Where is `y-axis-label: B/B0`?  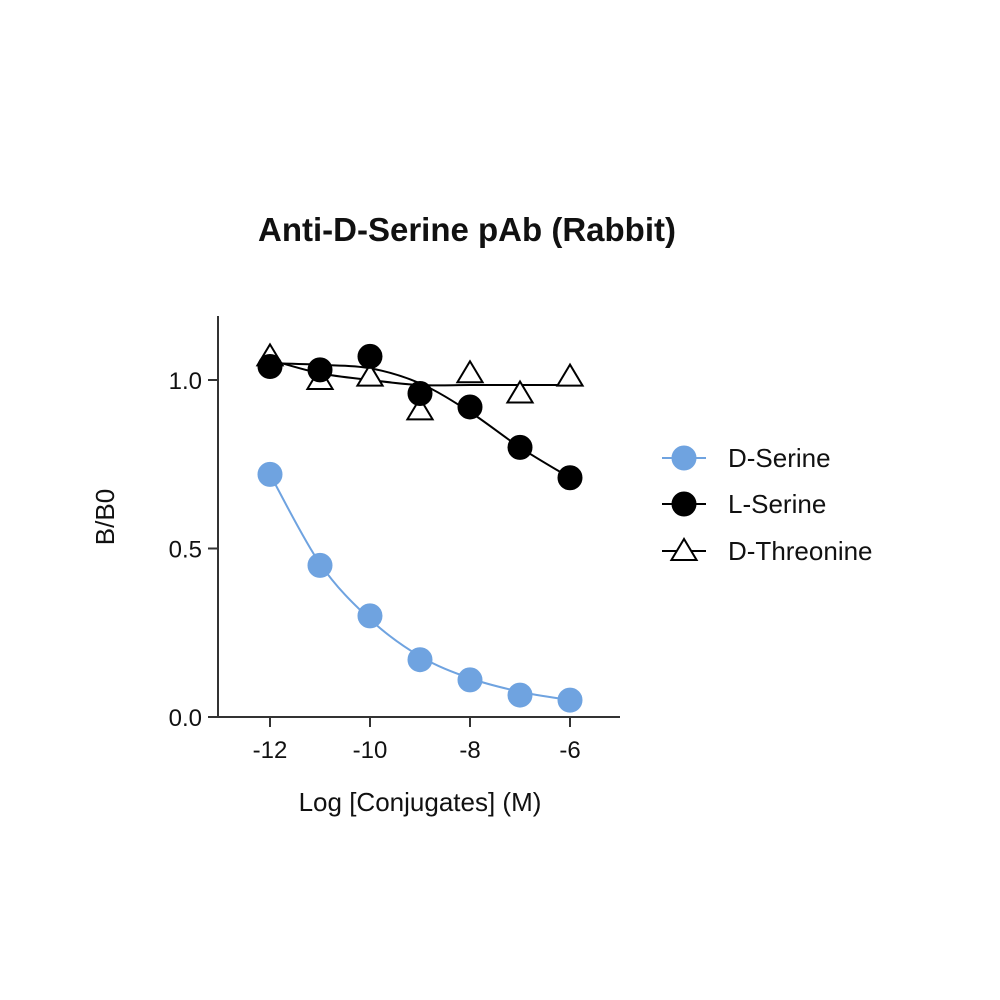 y-axis-label: B/B0 is located at coordinates (105, 517).